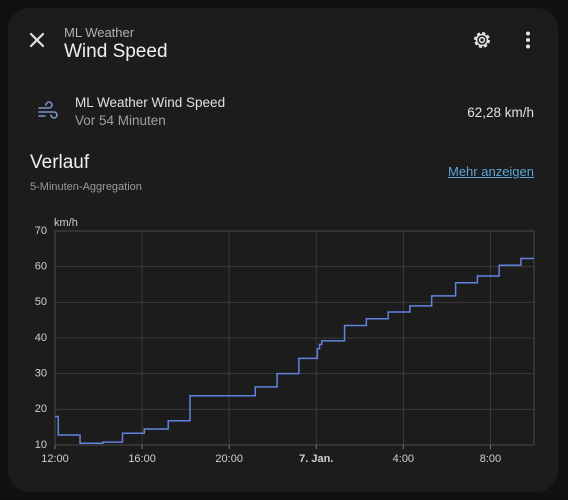  What do you see at coordinates (41, 445) in the screenshot?
I see `y-tick-label: 10` at bounding box center [41, 445].